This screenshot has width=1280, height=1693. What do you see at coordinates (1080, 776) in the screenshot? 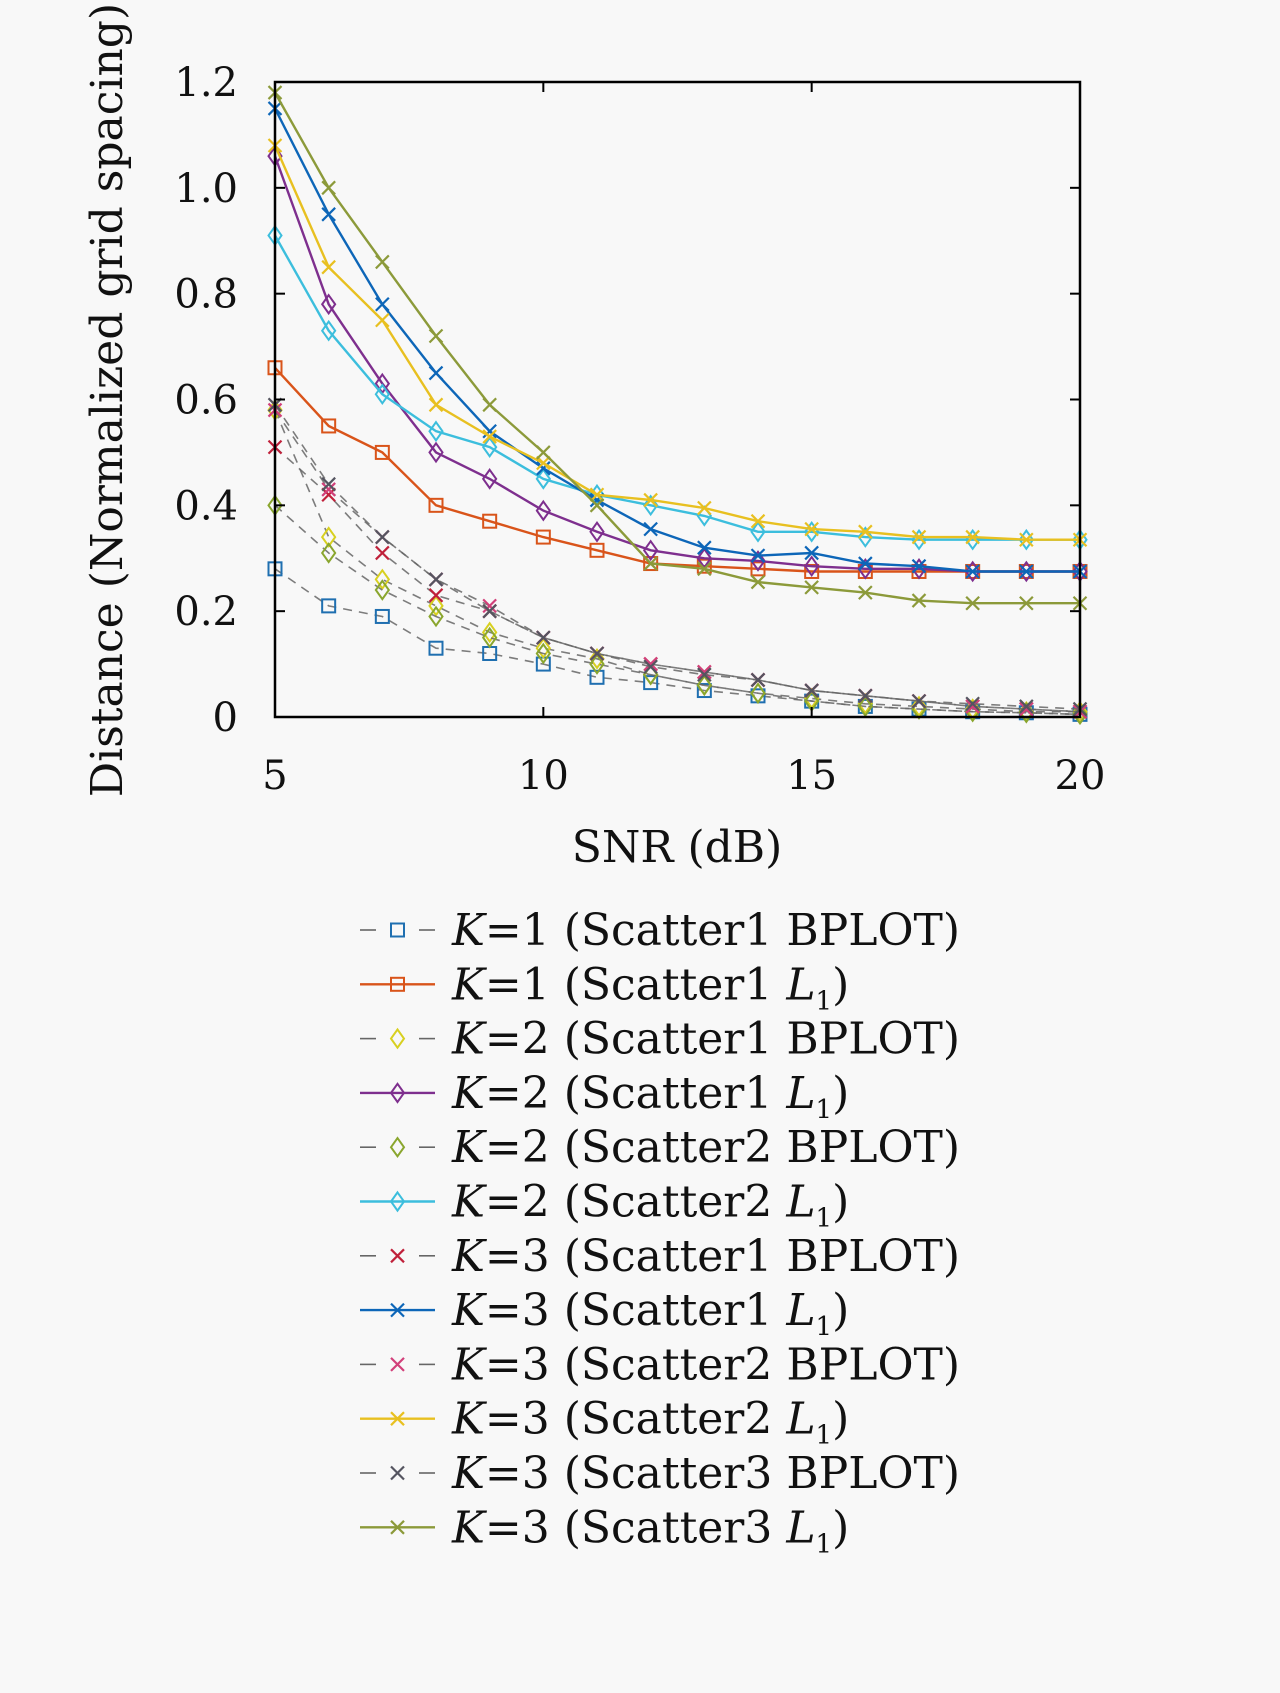
I see `x-tick-label: 20` at bounding box center [1080, 776].